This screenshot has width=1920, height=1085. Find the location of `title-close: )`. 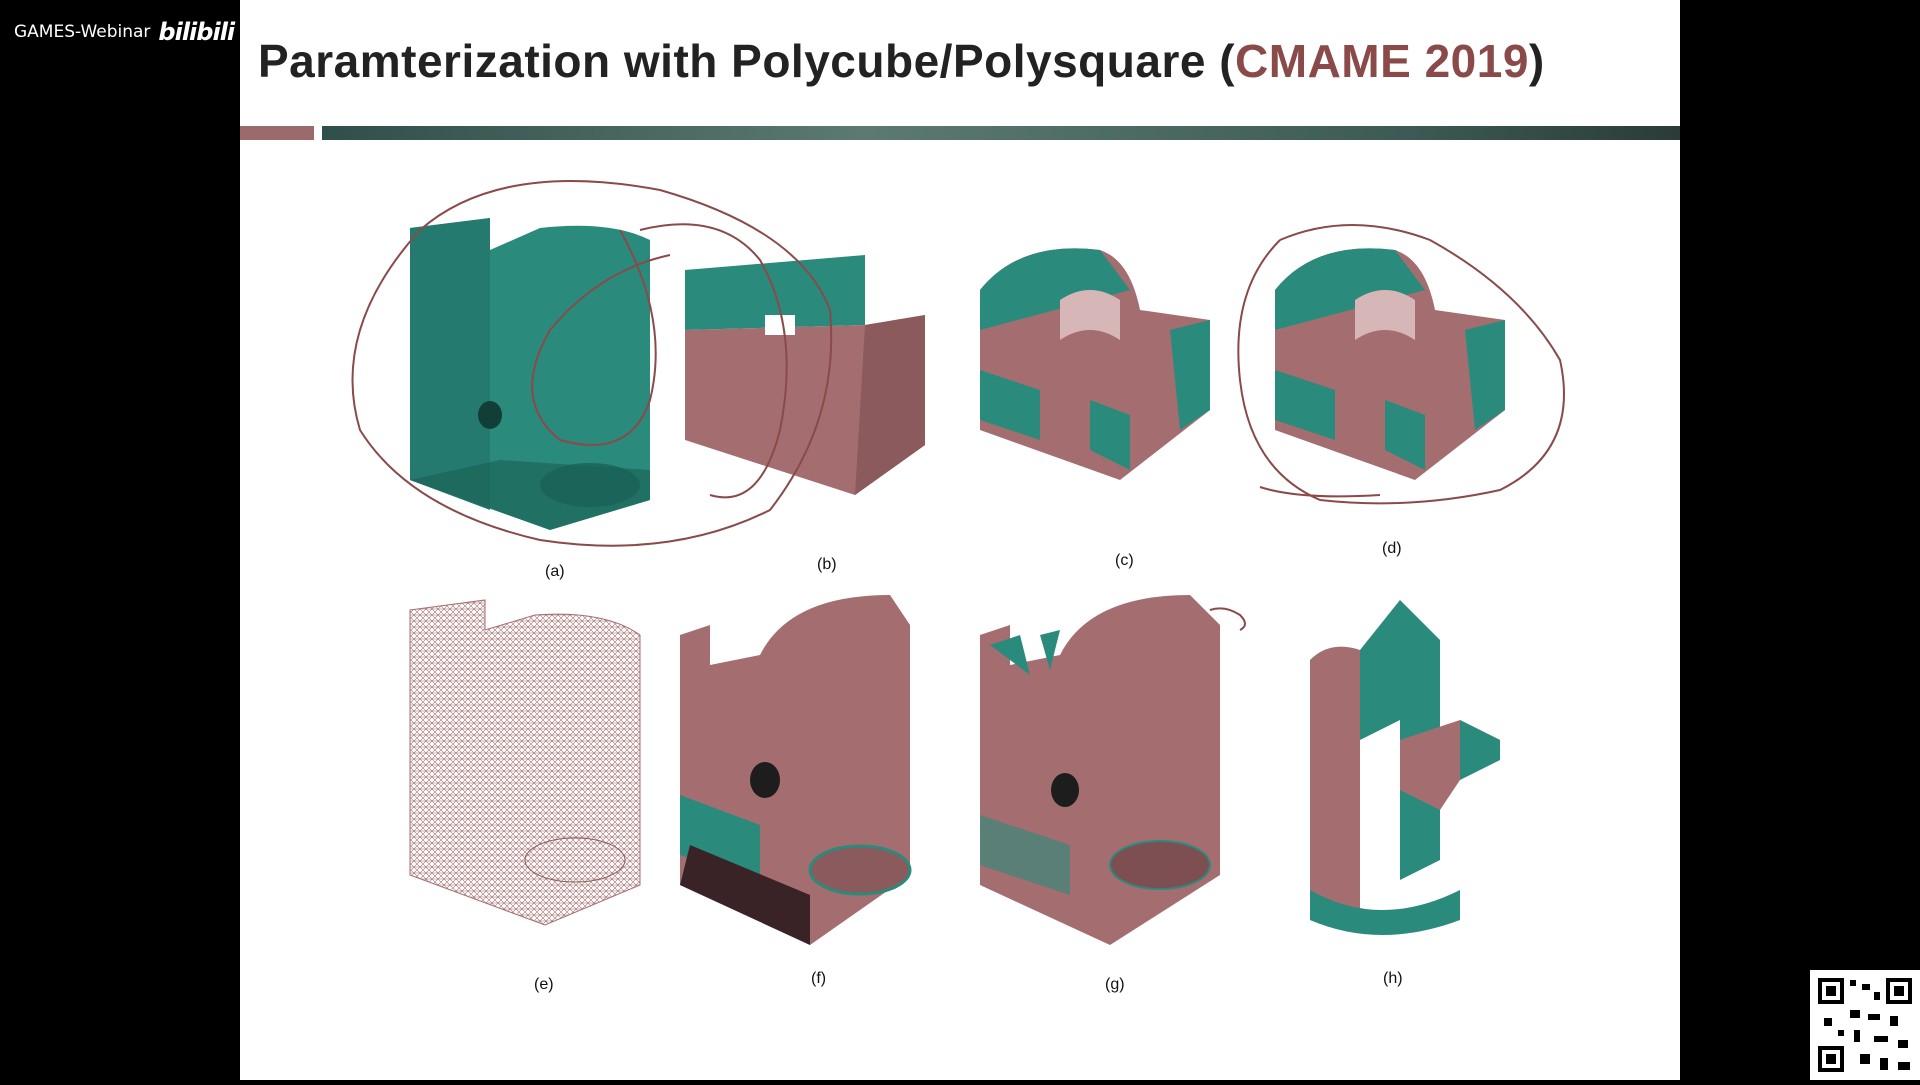

title-close: ) is located at coordinates (1536, 61).